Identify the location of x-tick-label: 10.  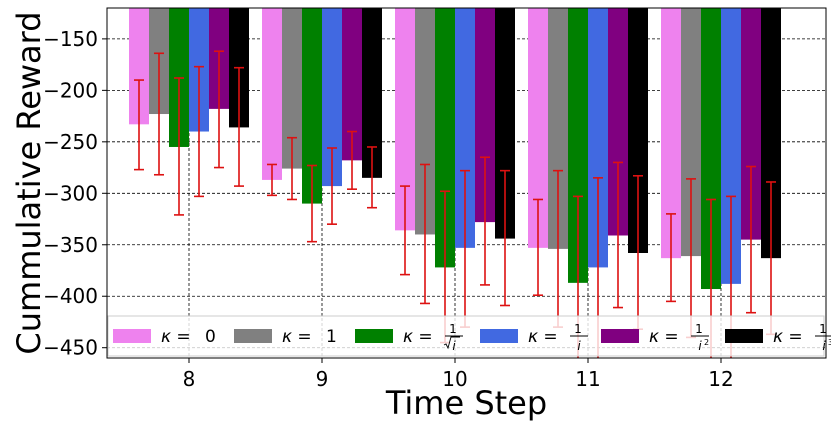
(454, 379).